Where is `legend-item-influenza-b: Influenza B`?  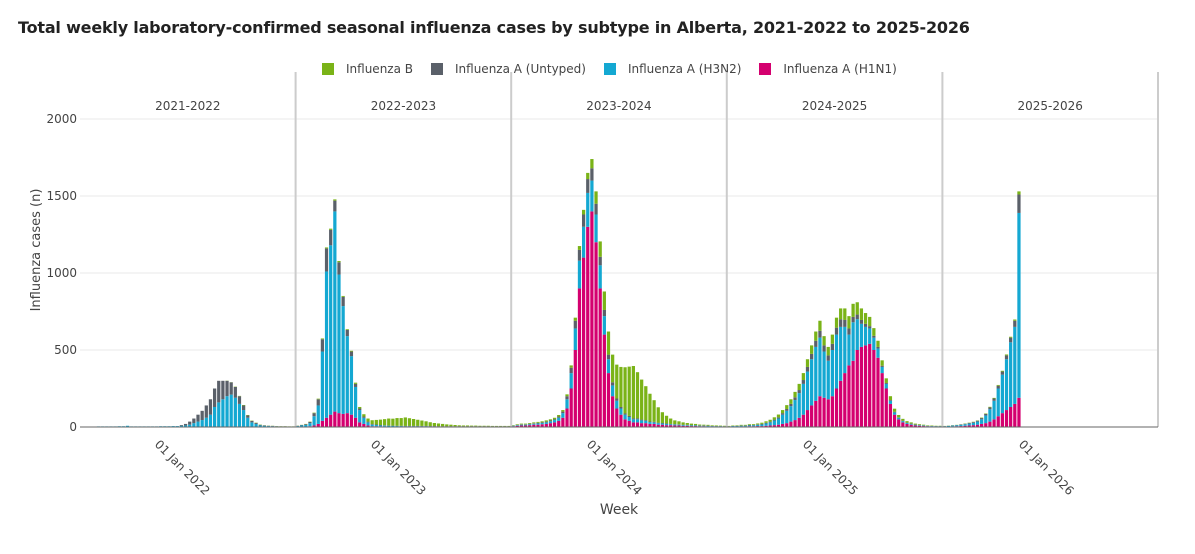
legend-item-influenza-b: Influenza B is located at coordinates (367, 69).